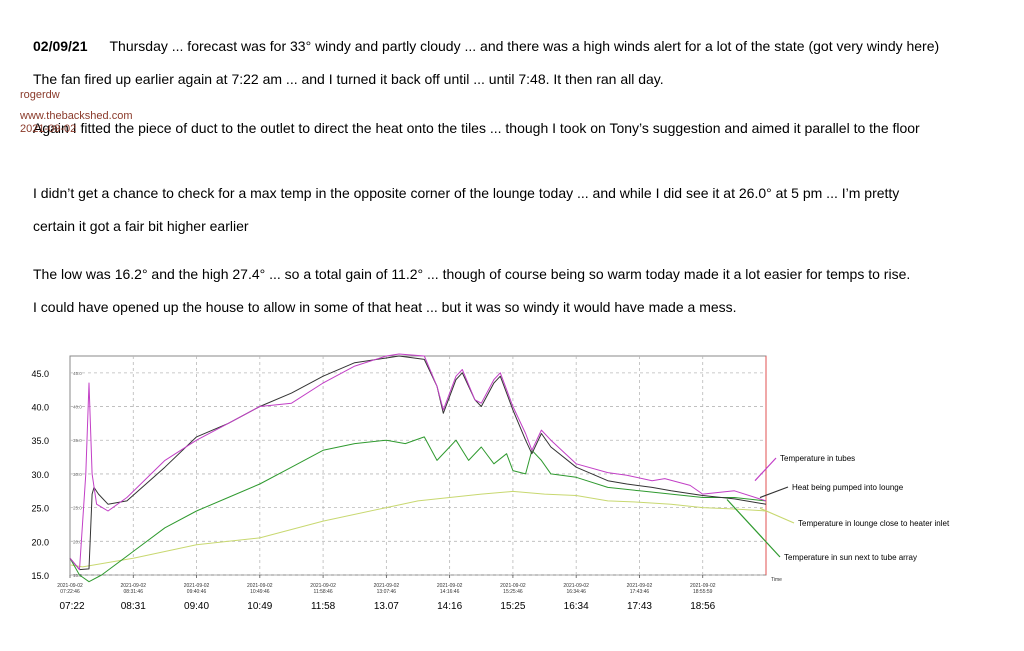 The image size is (1024, 651). I want to click on watermark-date: 2021-09-02, so click(48, 129).